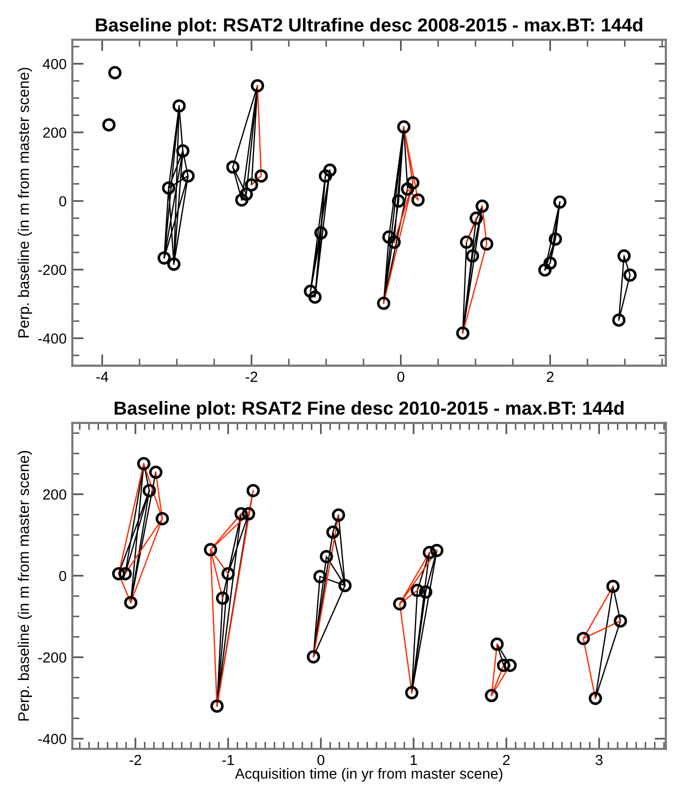  Describe the element at coordinates (228, 760) in the screenshot. I see `x-tick-label: -1` at that location.